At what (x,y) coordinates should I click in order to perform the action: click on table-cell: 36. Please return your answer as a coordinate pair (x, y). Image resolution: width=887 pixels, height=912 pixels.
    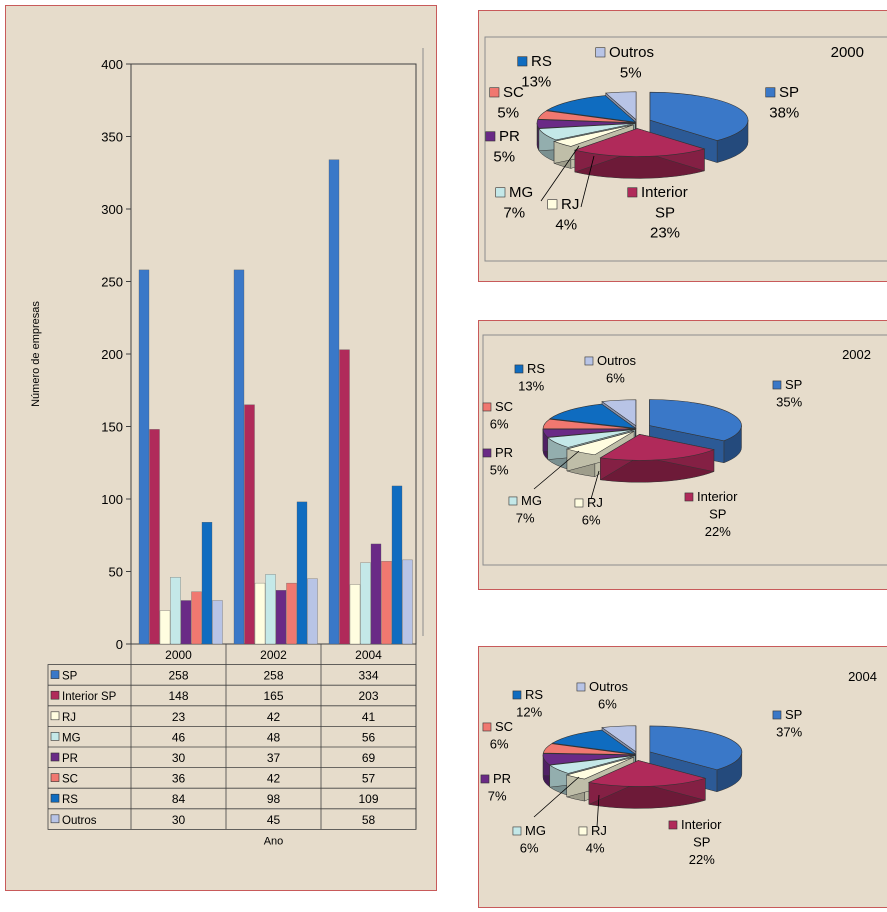
    Looking at the image, I should click on (179, 779).